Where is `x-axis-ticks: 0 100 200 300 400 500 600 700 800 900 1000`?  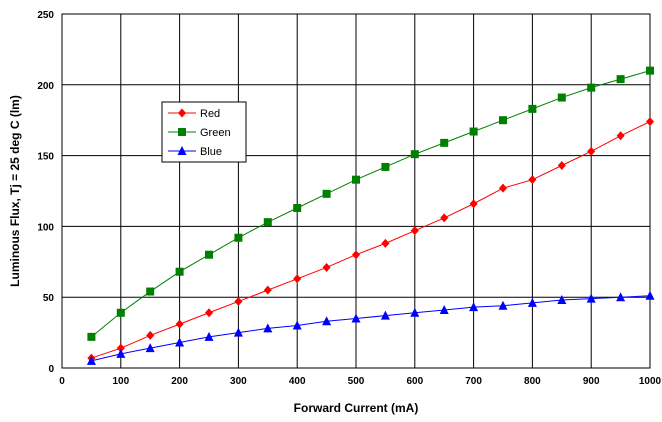
x-axis-ticks: 0 100 200 300 400 500 600 700 800 900 1000 is located at coordinates (360, 381).